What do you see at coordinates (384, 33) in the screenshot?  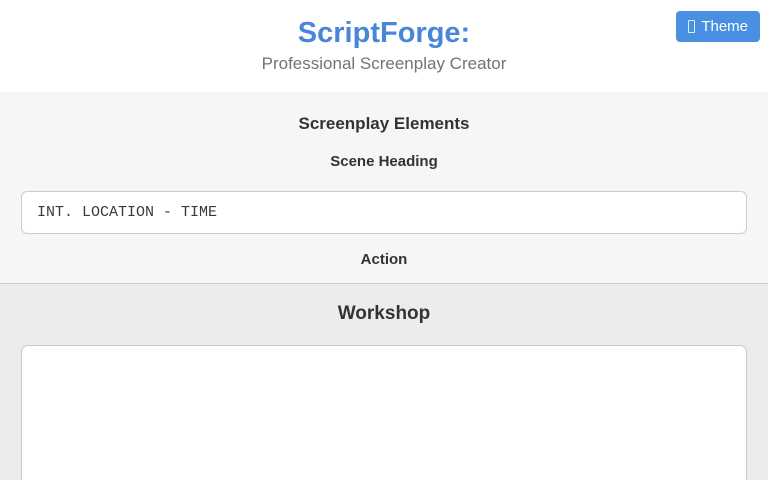 I see `app-title: ScriptForge:` at bounding box center [384, 33].